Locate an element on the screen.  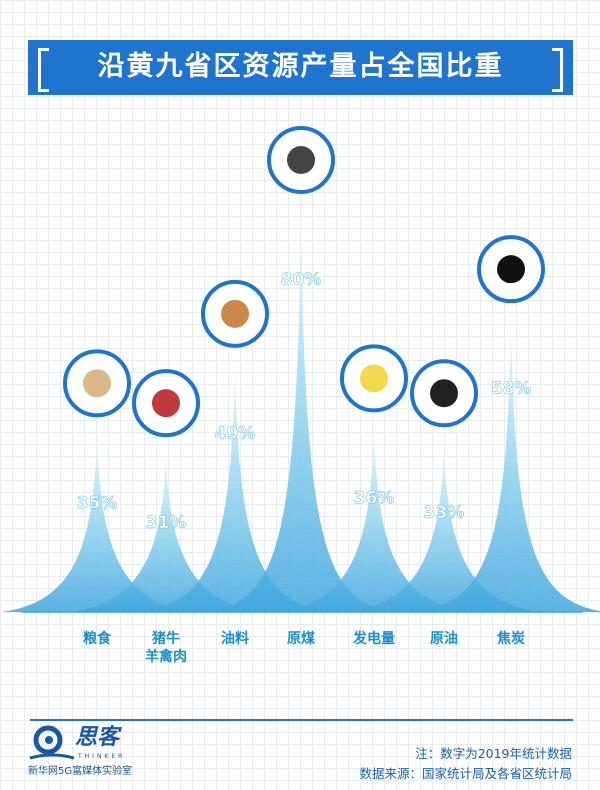
category-label: 猪牛 羊禽肉 is located at coordinates (166, 648).